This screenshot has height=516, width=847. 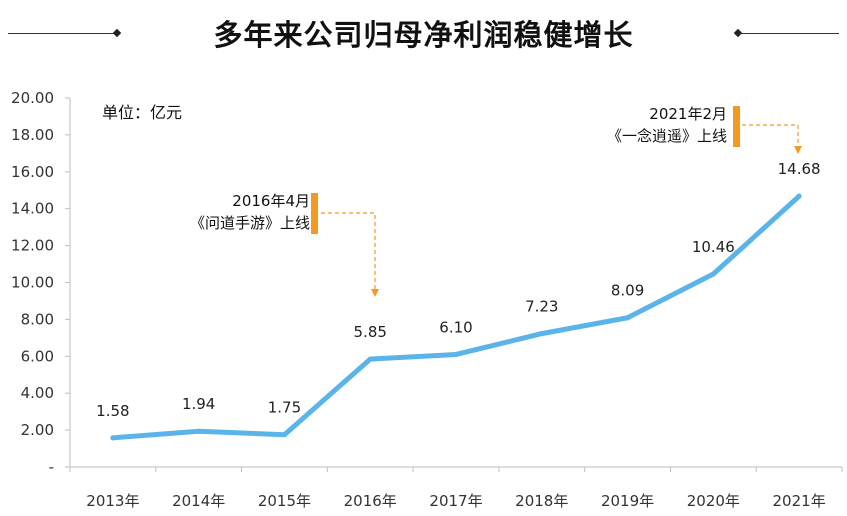 I want to click on data-label: 1.75, so click(x=284, y=408).